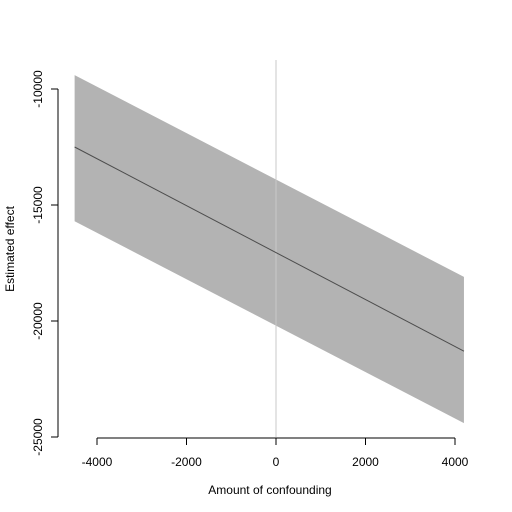 The width and height of the screenshot is (512, 512). Describe the element at coordinates (186, 462) in the screenshot. I see `x-tick-label: -2000` at that location.